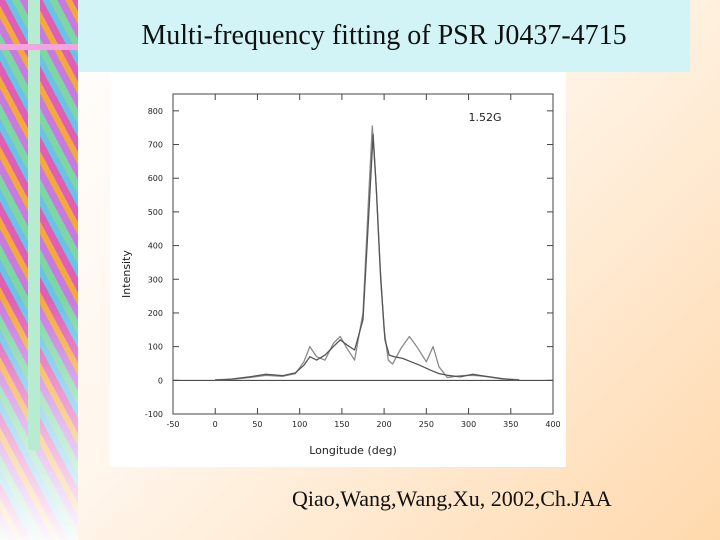 The image size is (720, 540). I want to click on x-axis-label: Longitude (deg), so click(353, 450).